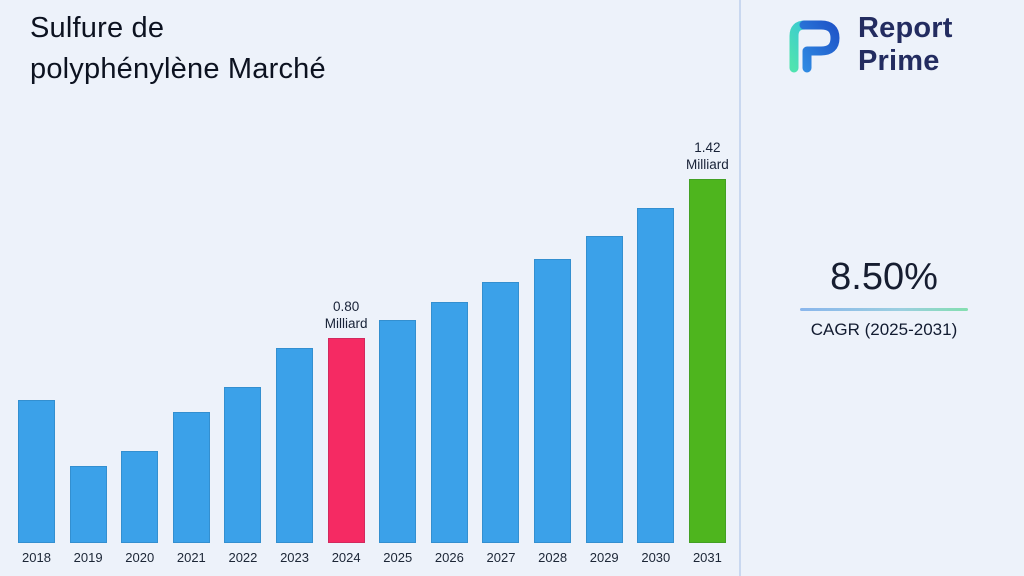  Describe the element at coordinates (814, 46) in the screenshot. I see `report-prime-logo-icon` at that location.